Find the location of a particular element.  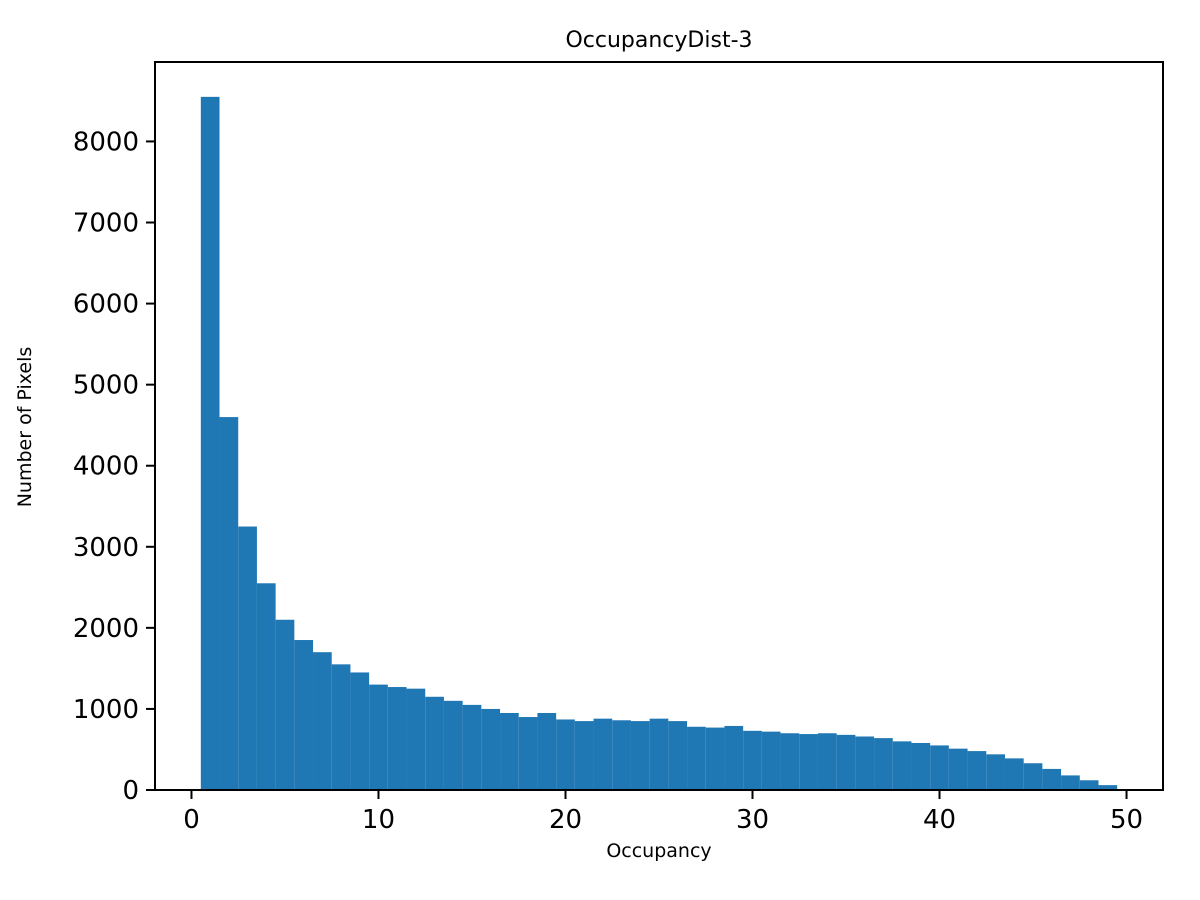

y-tick-label: 5000 is located at coordinates (106, 386).